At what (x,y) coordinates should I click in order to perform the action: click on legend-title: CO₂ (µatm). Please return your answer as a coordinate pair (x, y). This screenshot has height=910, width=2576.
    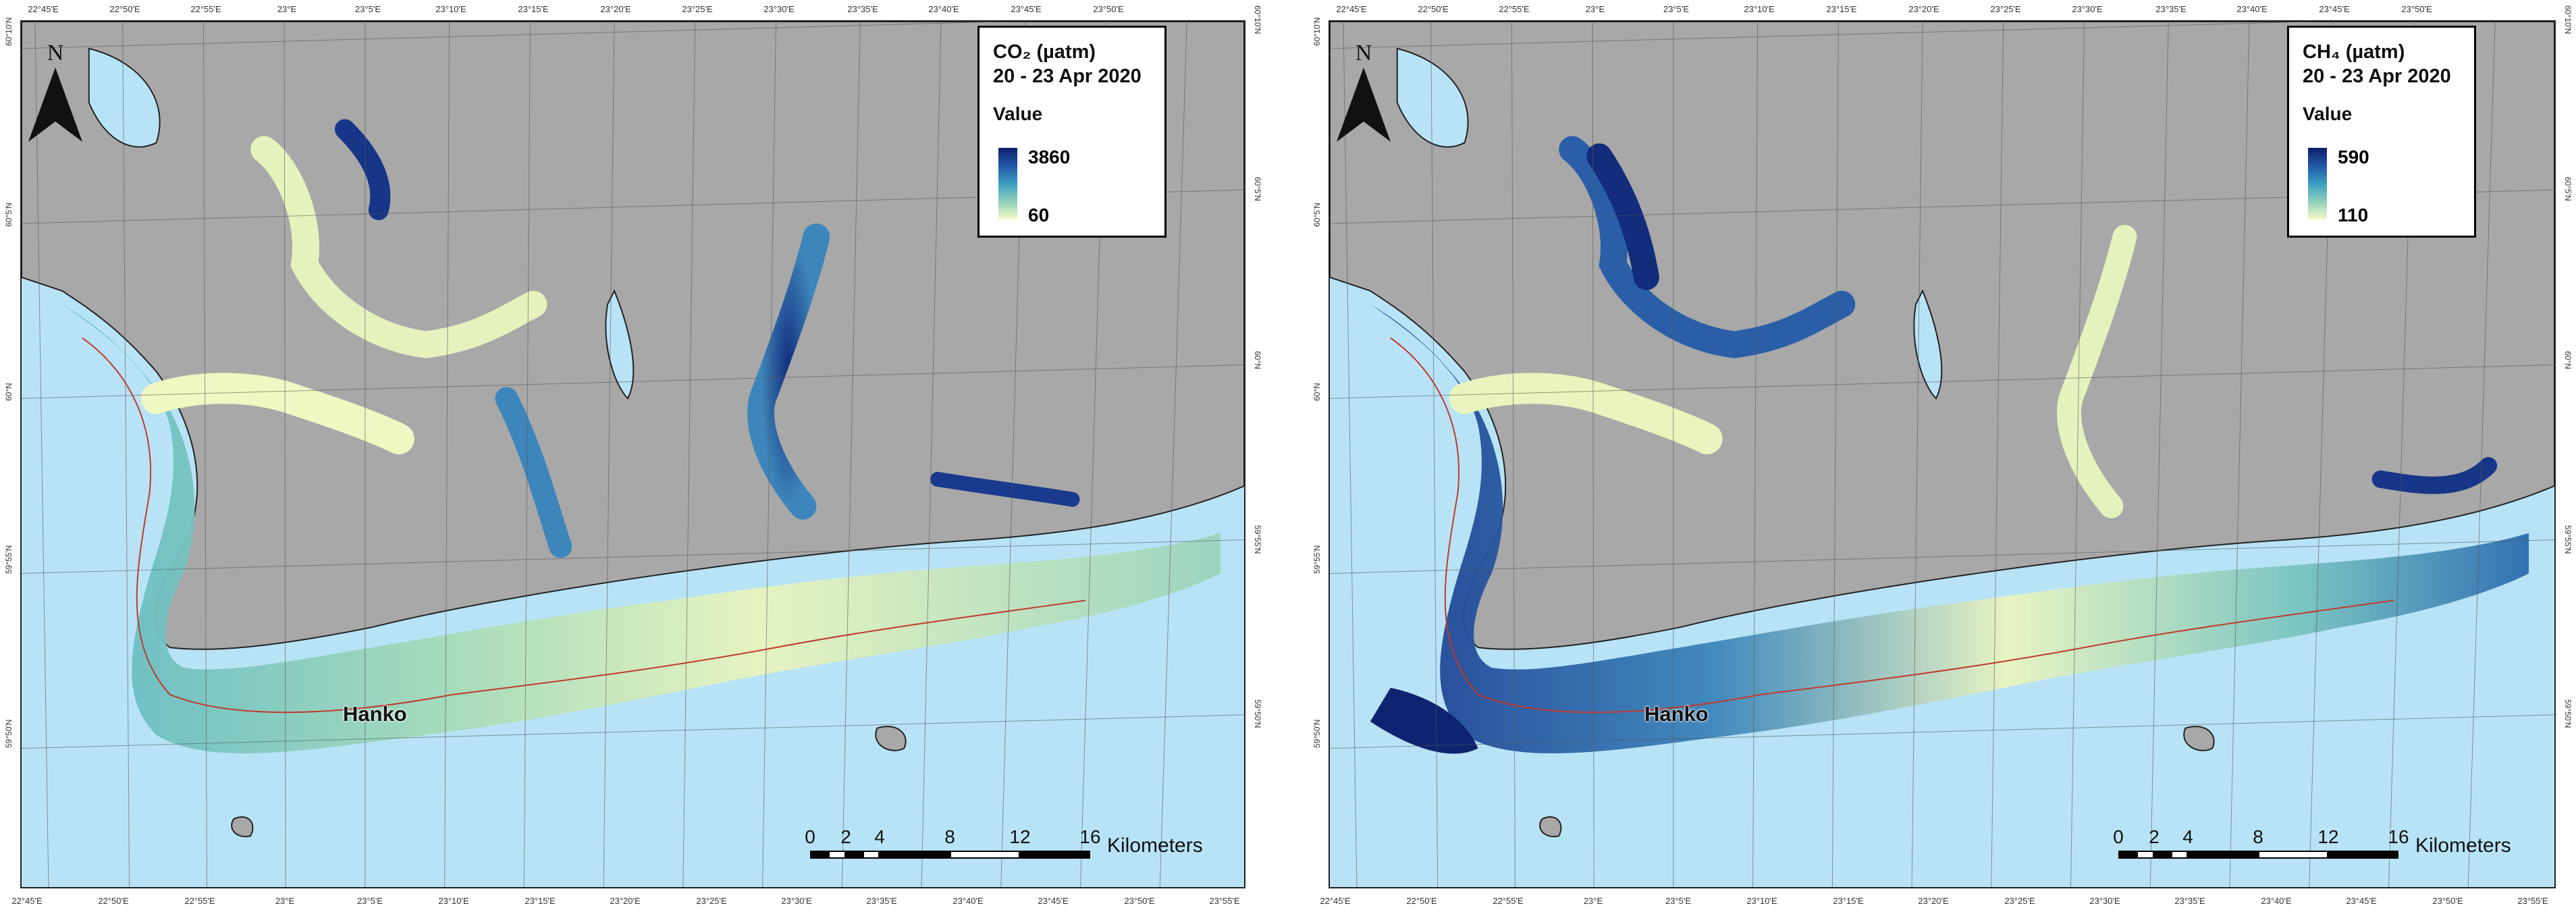
    Looking at the image, I should click on (1044, 52).